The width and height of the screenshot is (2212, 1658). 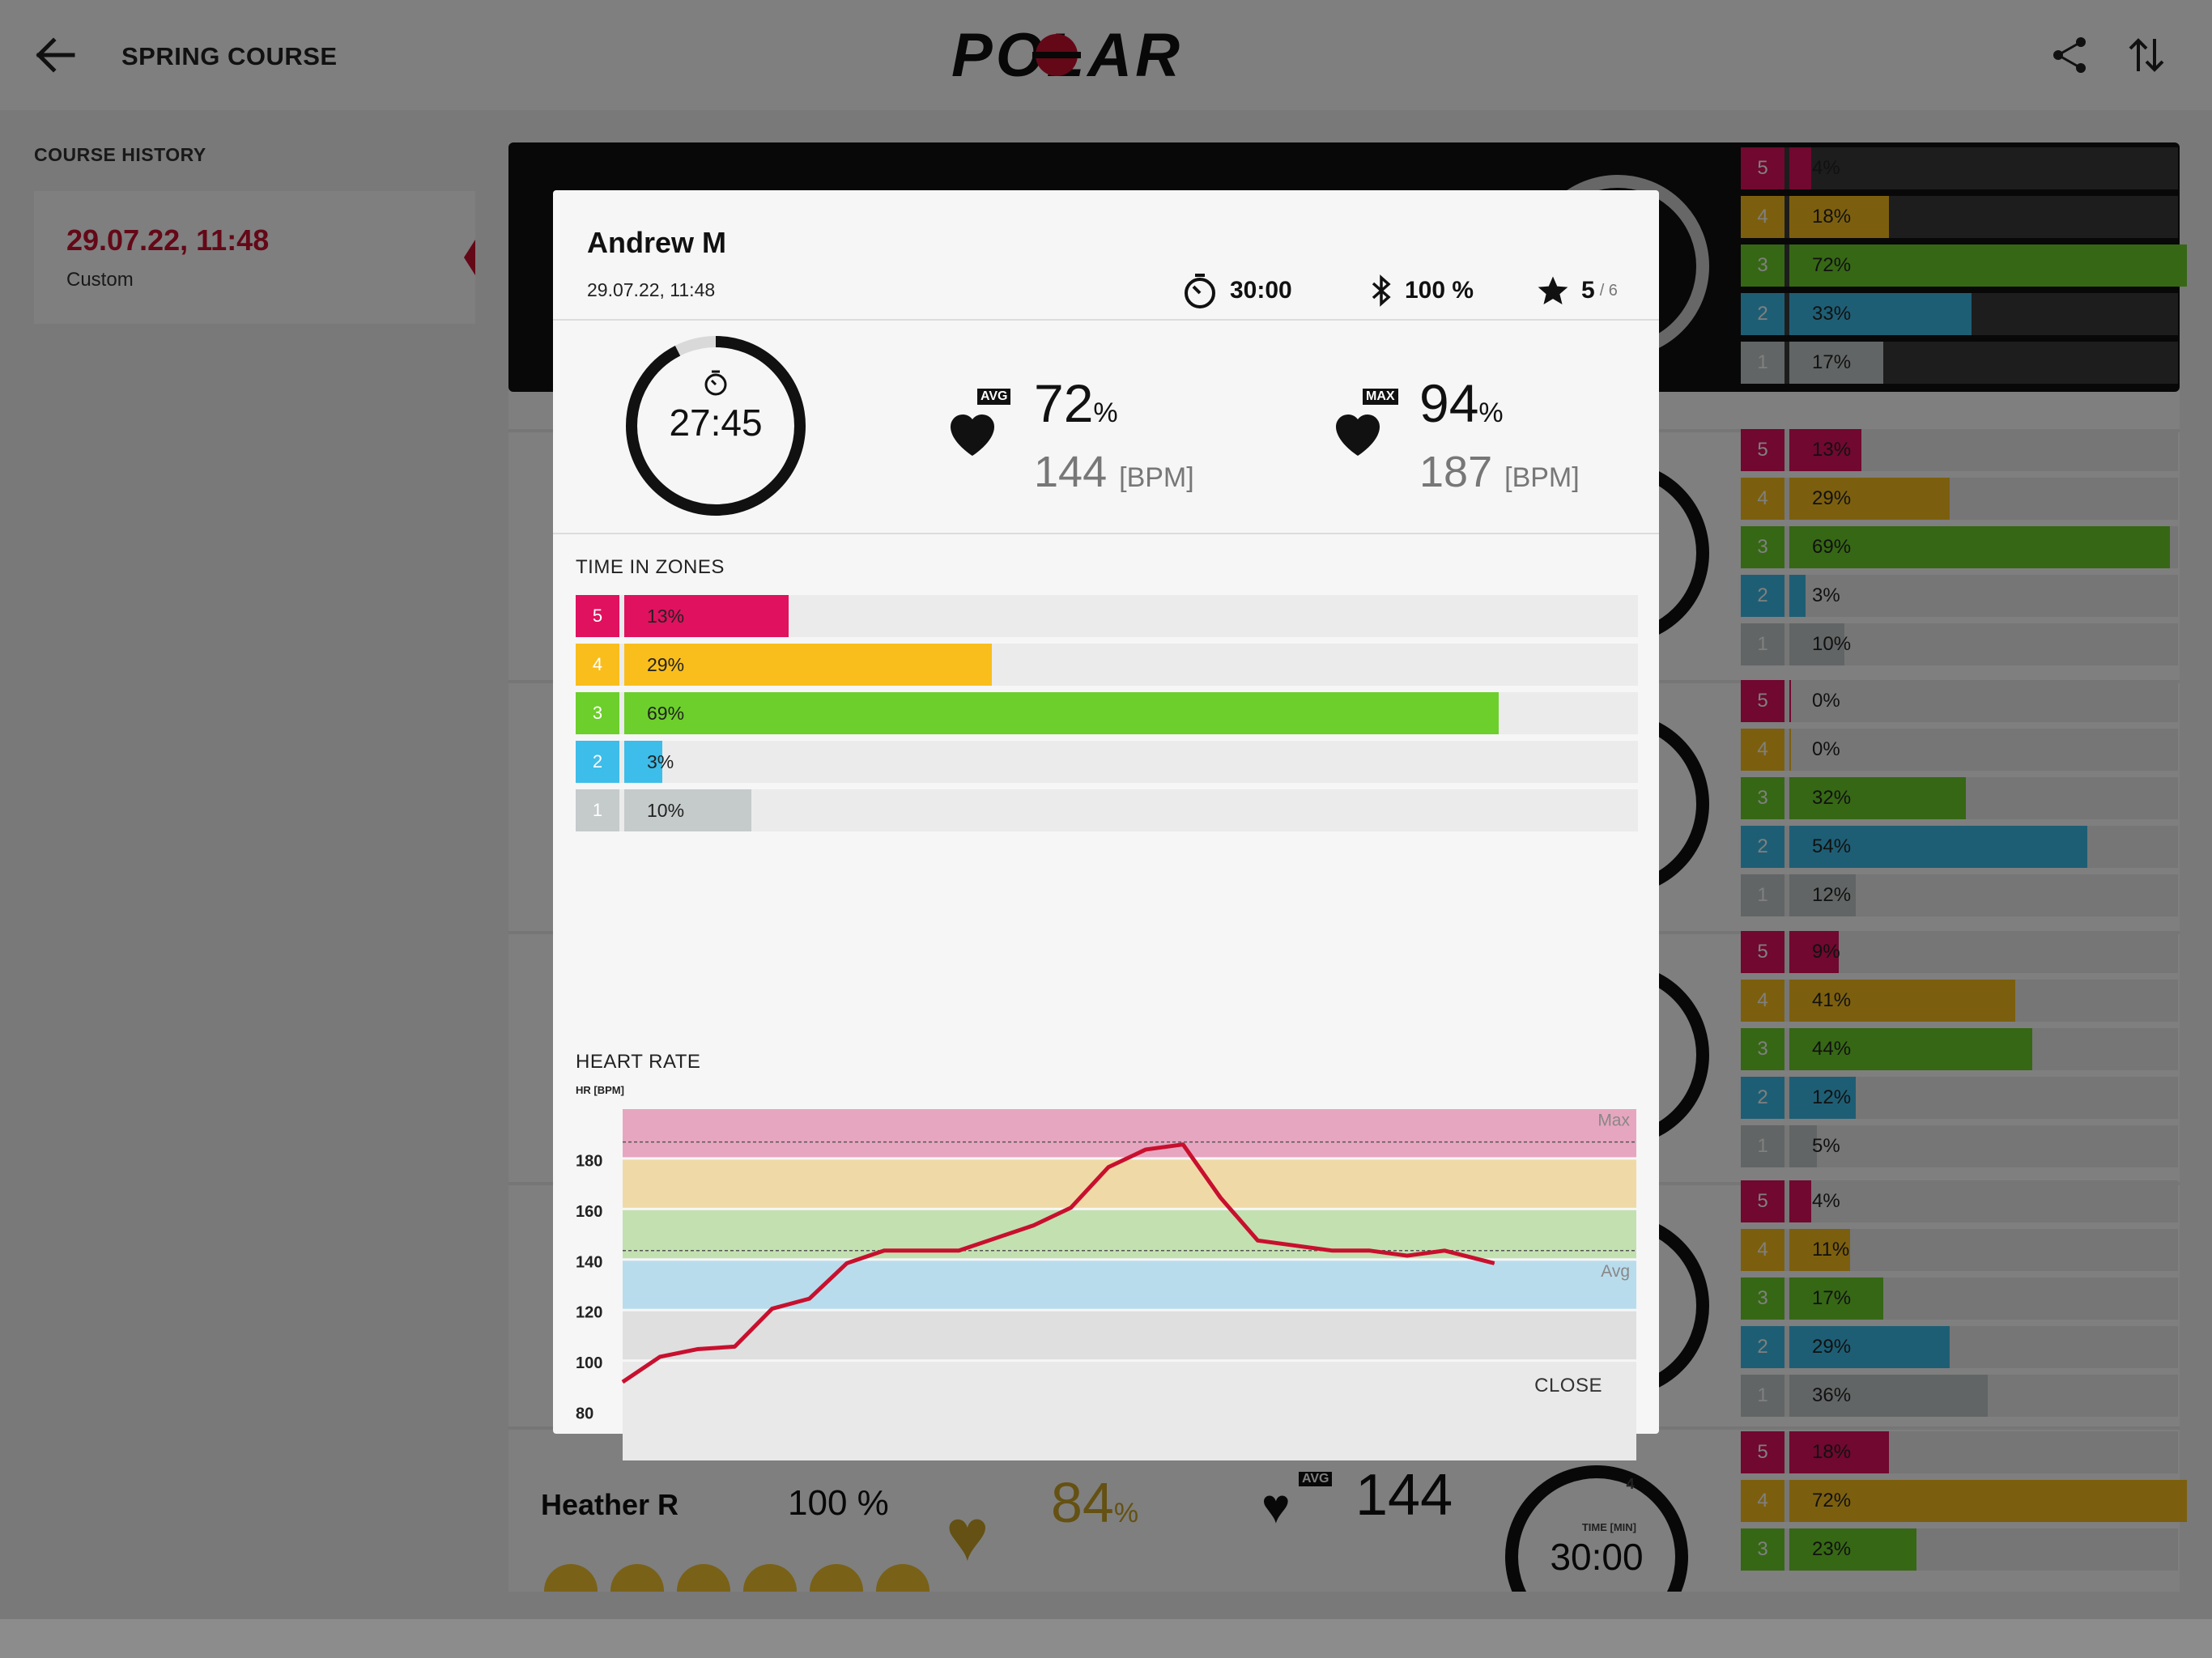 I want to click on zone-number: 5, so click(x=598, y=616).